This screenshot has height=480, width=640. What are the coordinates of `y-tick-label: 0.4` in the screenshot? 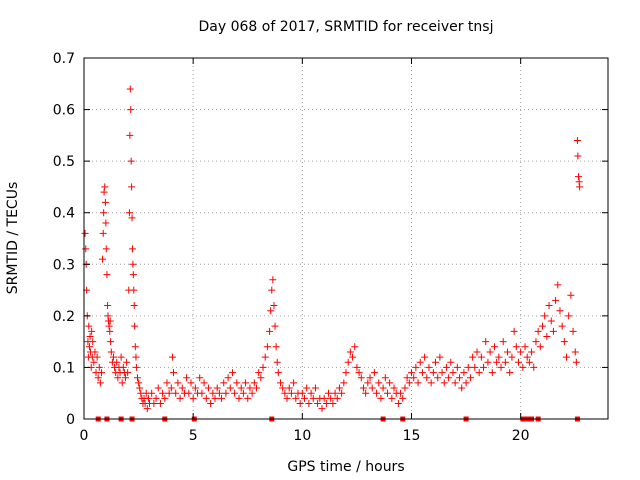 It's located at (64, 214).